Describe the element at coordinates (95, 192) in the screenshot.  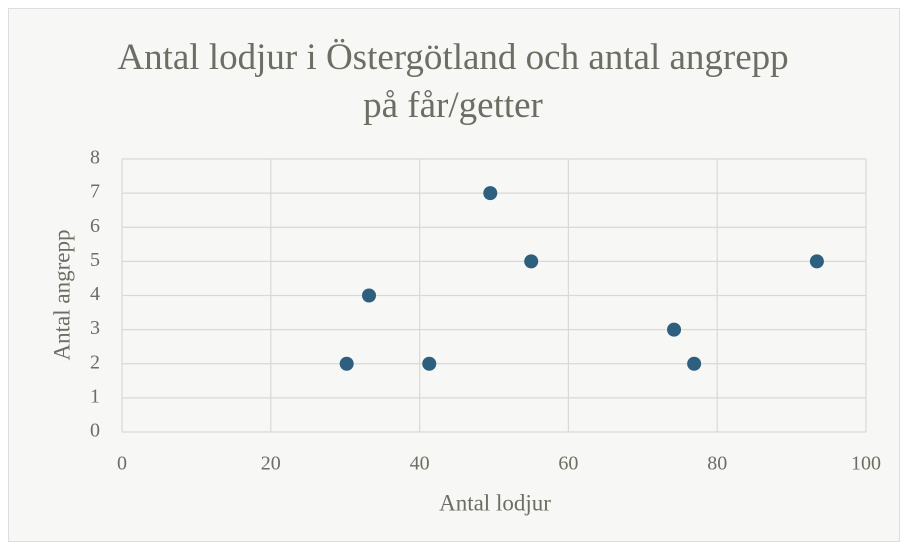
I see `y-tick-label: 7` at that location.